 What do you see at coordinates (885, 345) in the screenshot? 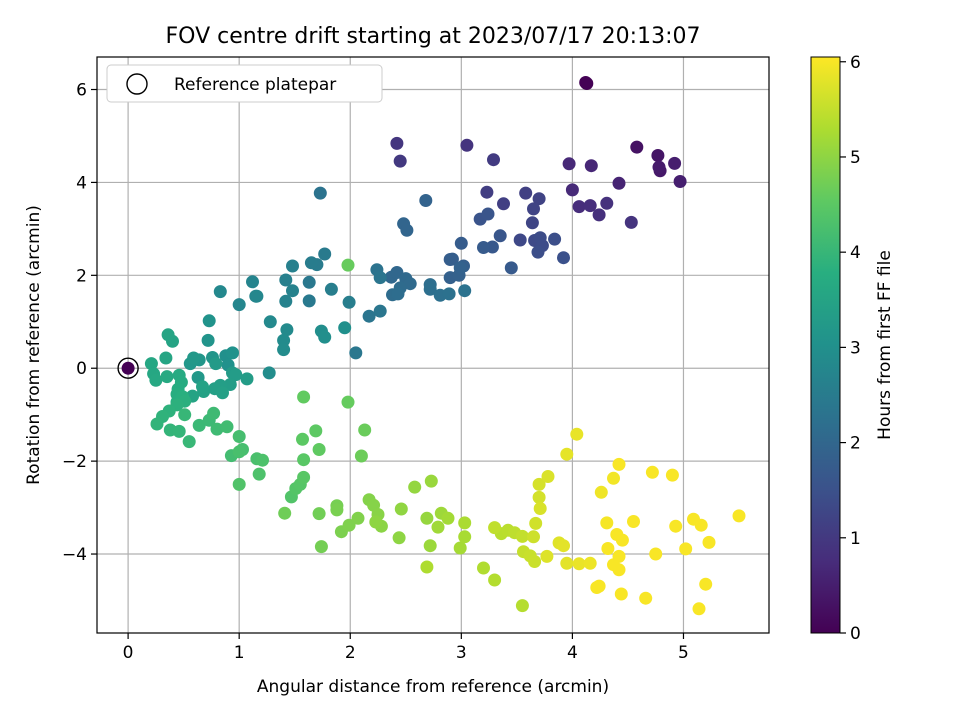
I see `colorbar-label: Hours from first FF file` at bounding box center [885, 345].